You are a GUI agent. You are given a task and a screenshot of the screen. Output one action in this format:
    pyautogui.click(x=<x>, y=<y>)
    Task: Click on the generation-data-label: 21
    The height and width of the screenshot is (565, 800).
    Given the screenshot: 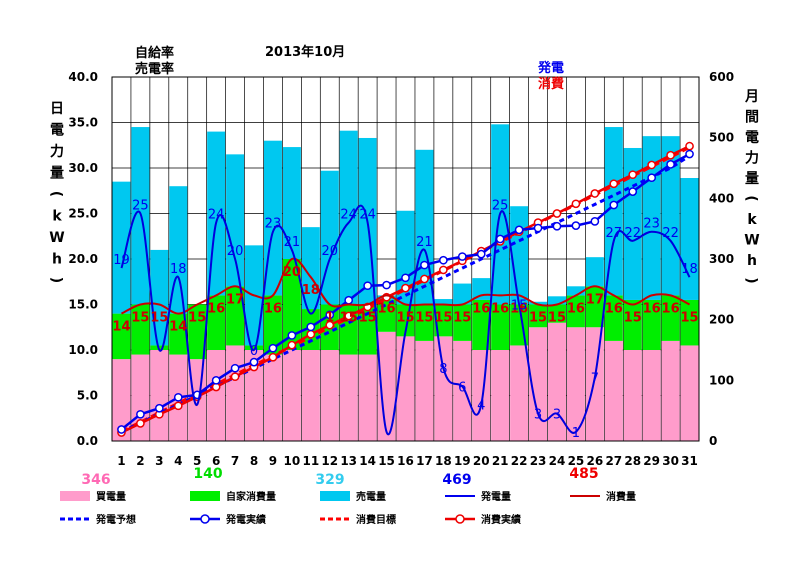 What is the action you would take?
    pyautogui.click(x=424, y=242)
    